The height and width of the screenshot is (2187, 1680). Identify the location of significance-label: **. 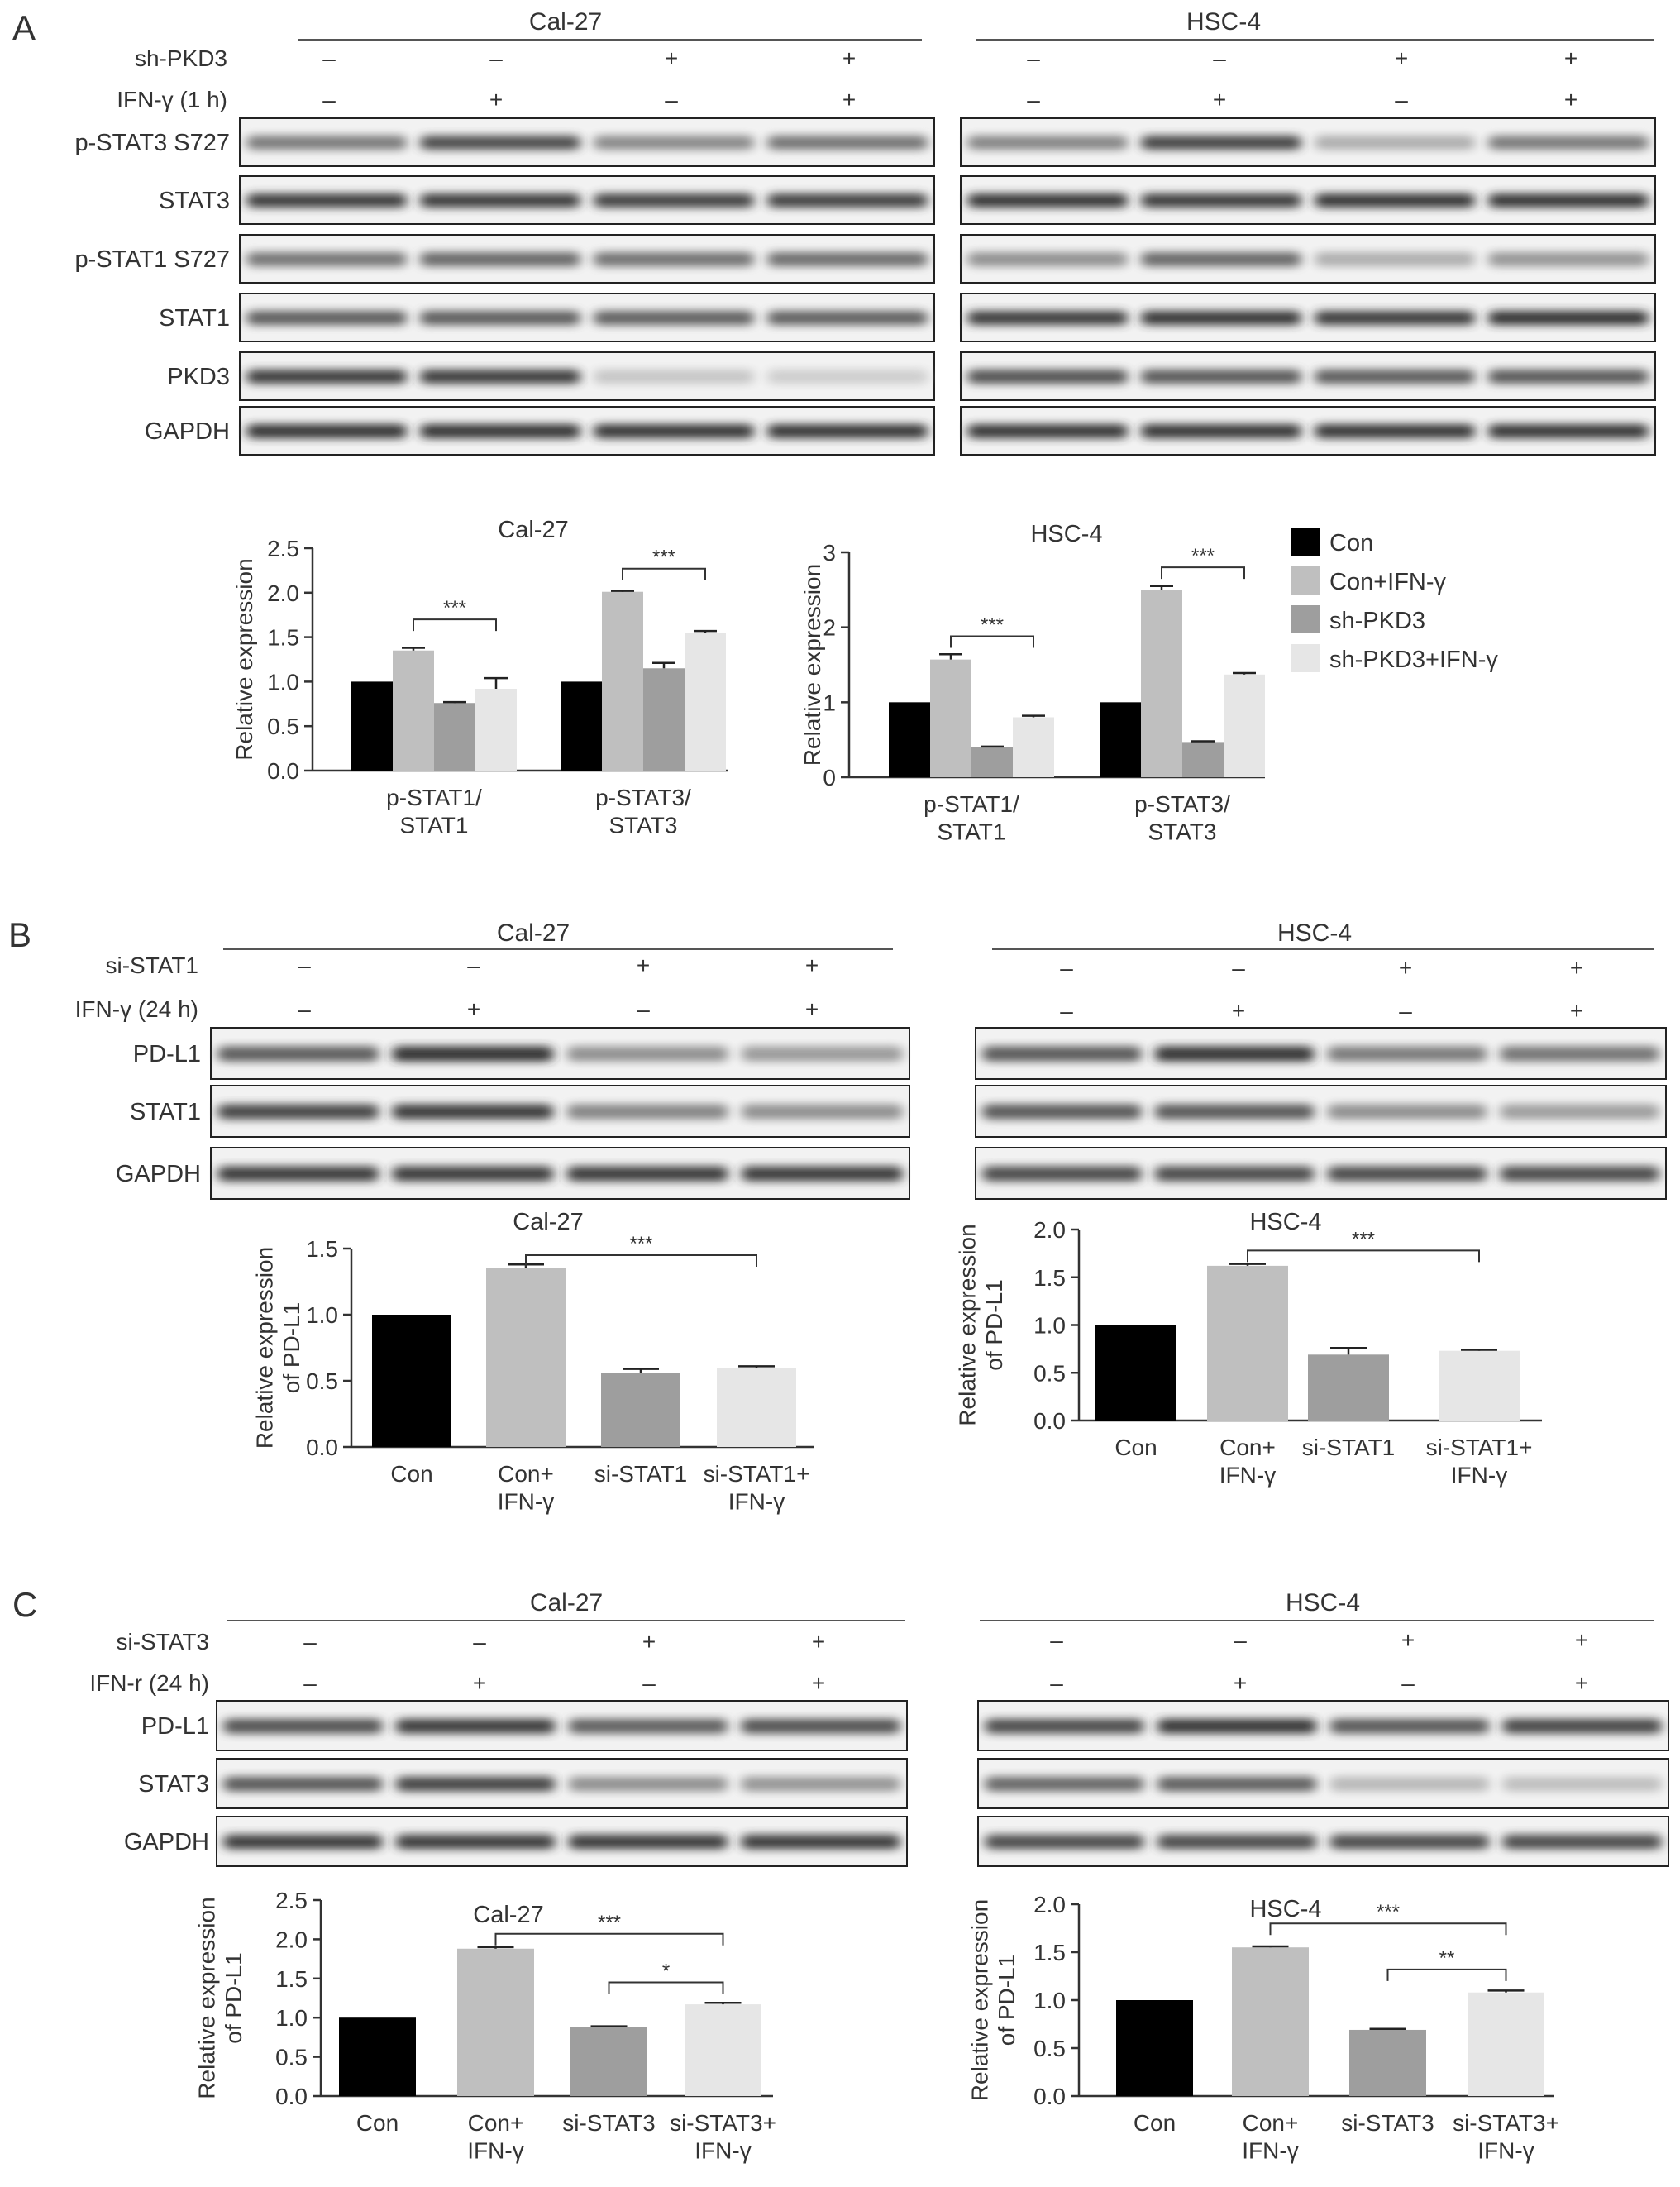
(1447, 1958).